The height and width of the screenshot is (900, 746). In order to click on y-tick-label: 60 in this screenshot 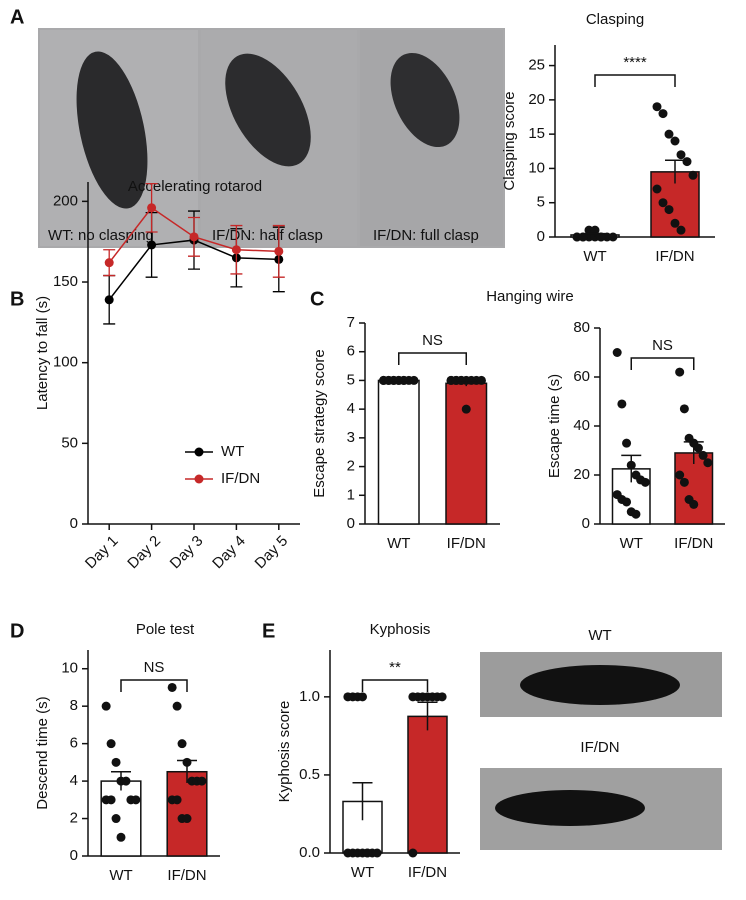, I will do `click(581, 376)`.